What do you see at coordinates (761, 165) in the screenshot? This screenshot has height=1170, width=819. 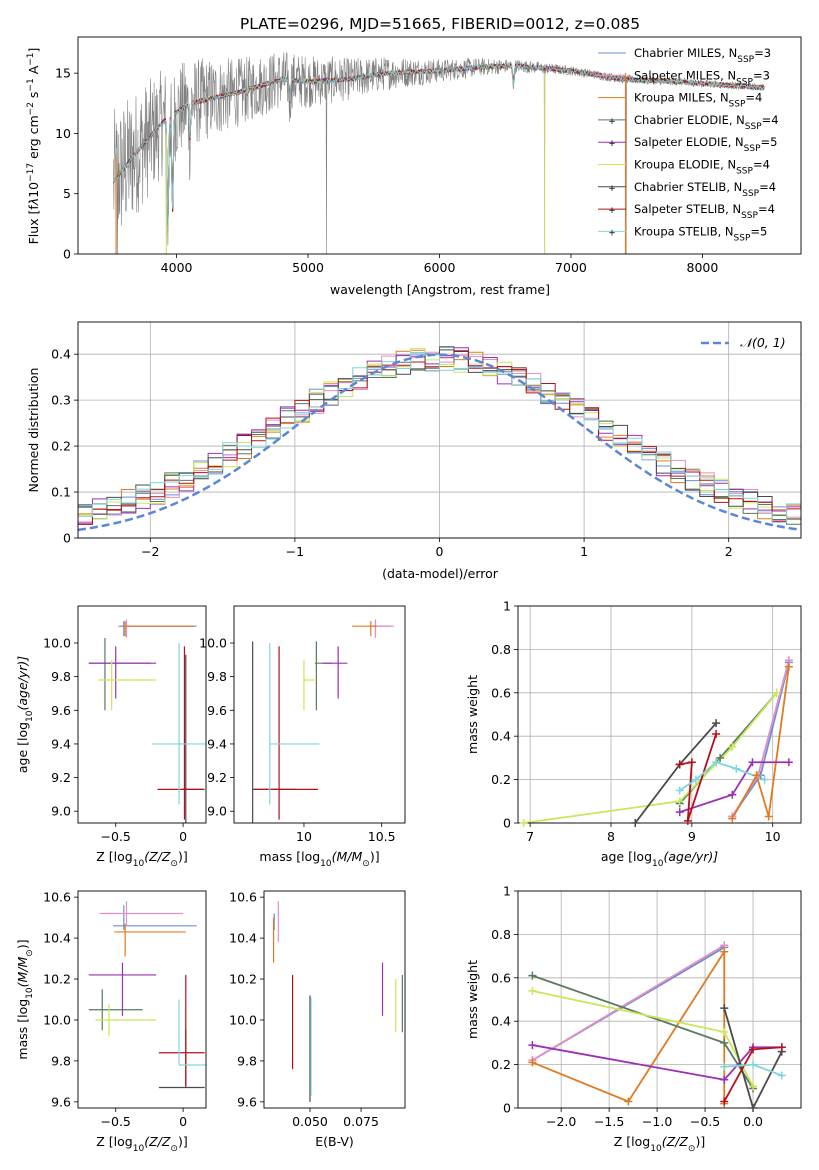 I see `label-part: =4` at bounding box center [761, 165].